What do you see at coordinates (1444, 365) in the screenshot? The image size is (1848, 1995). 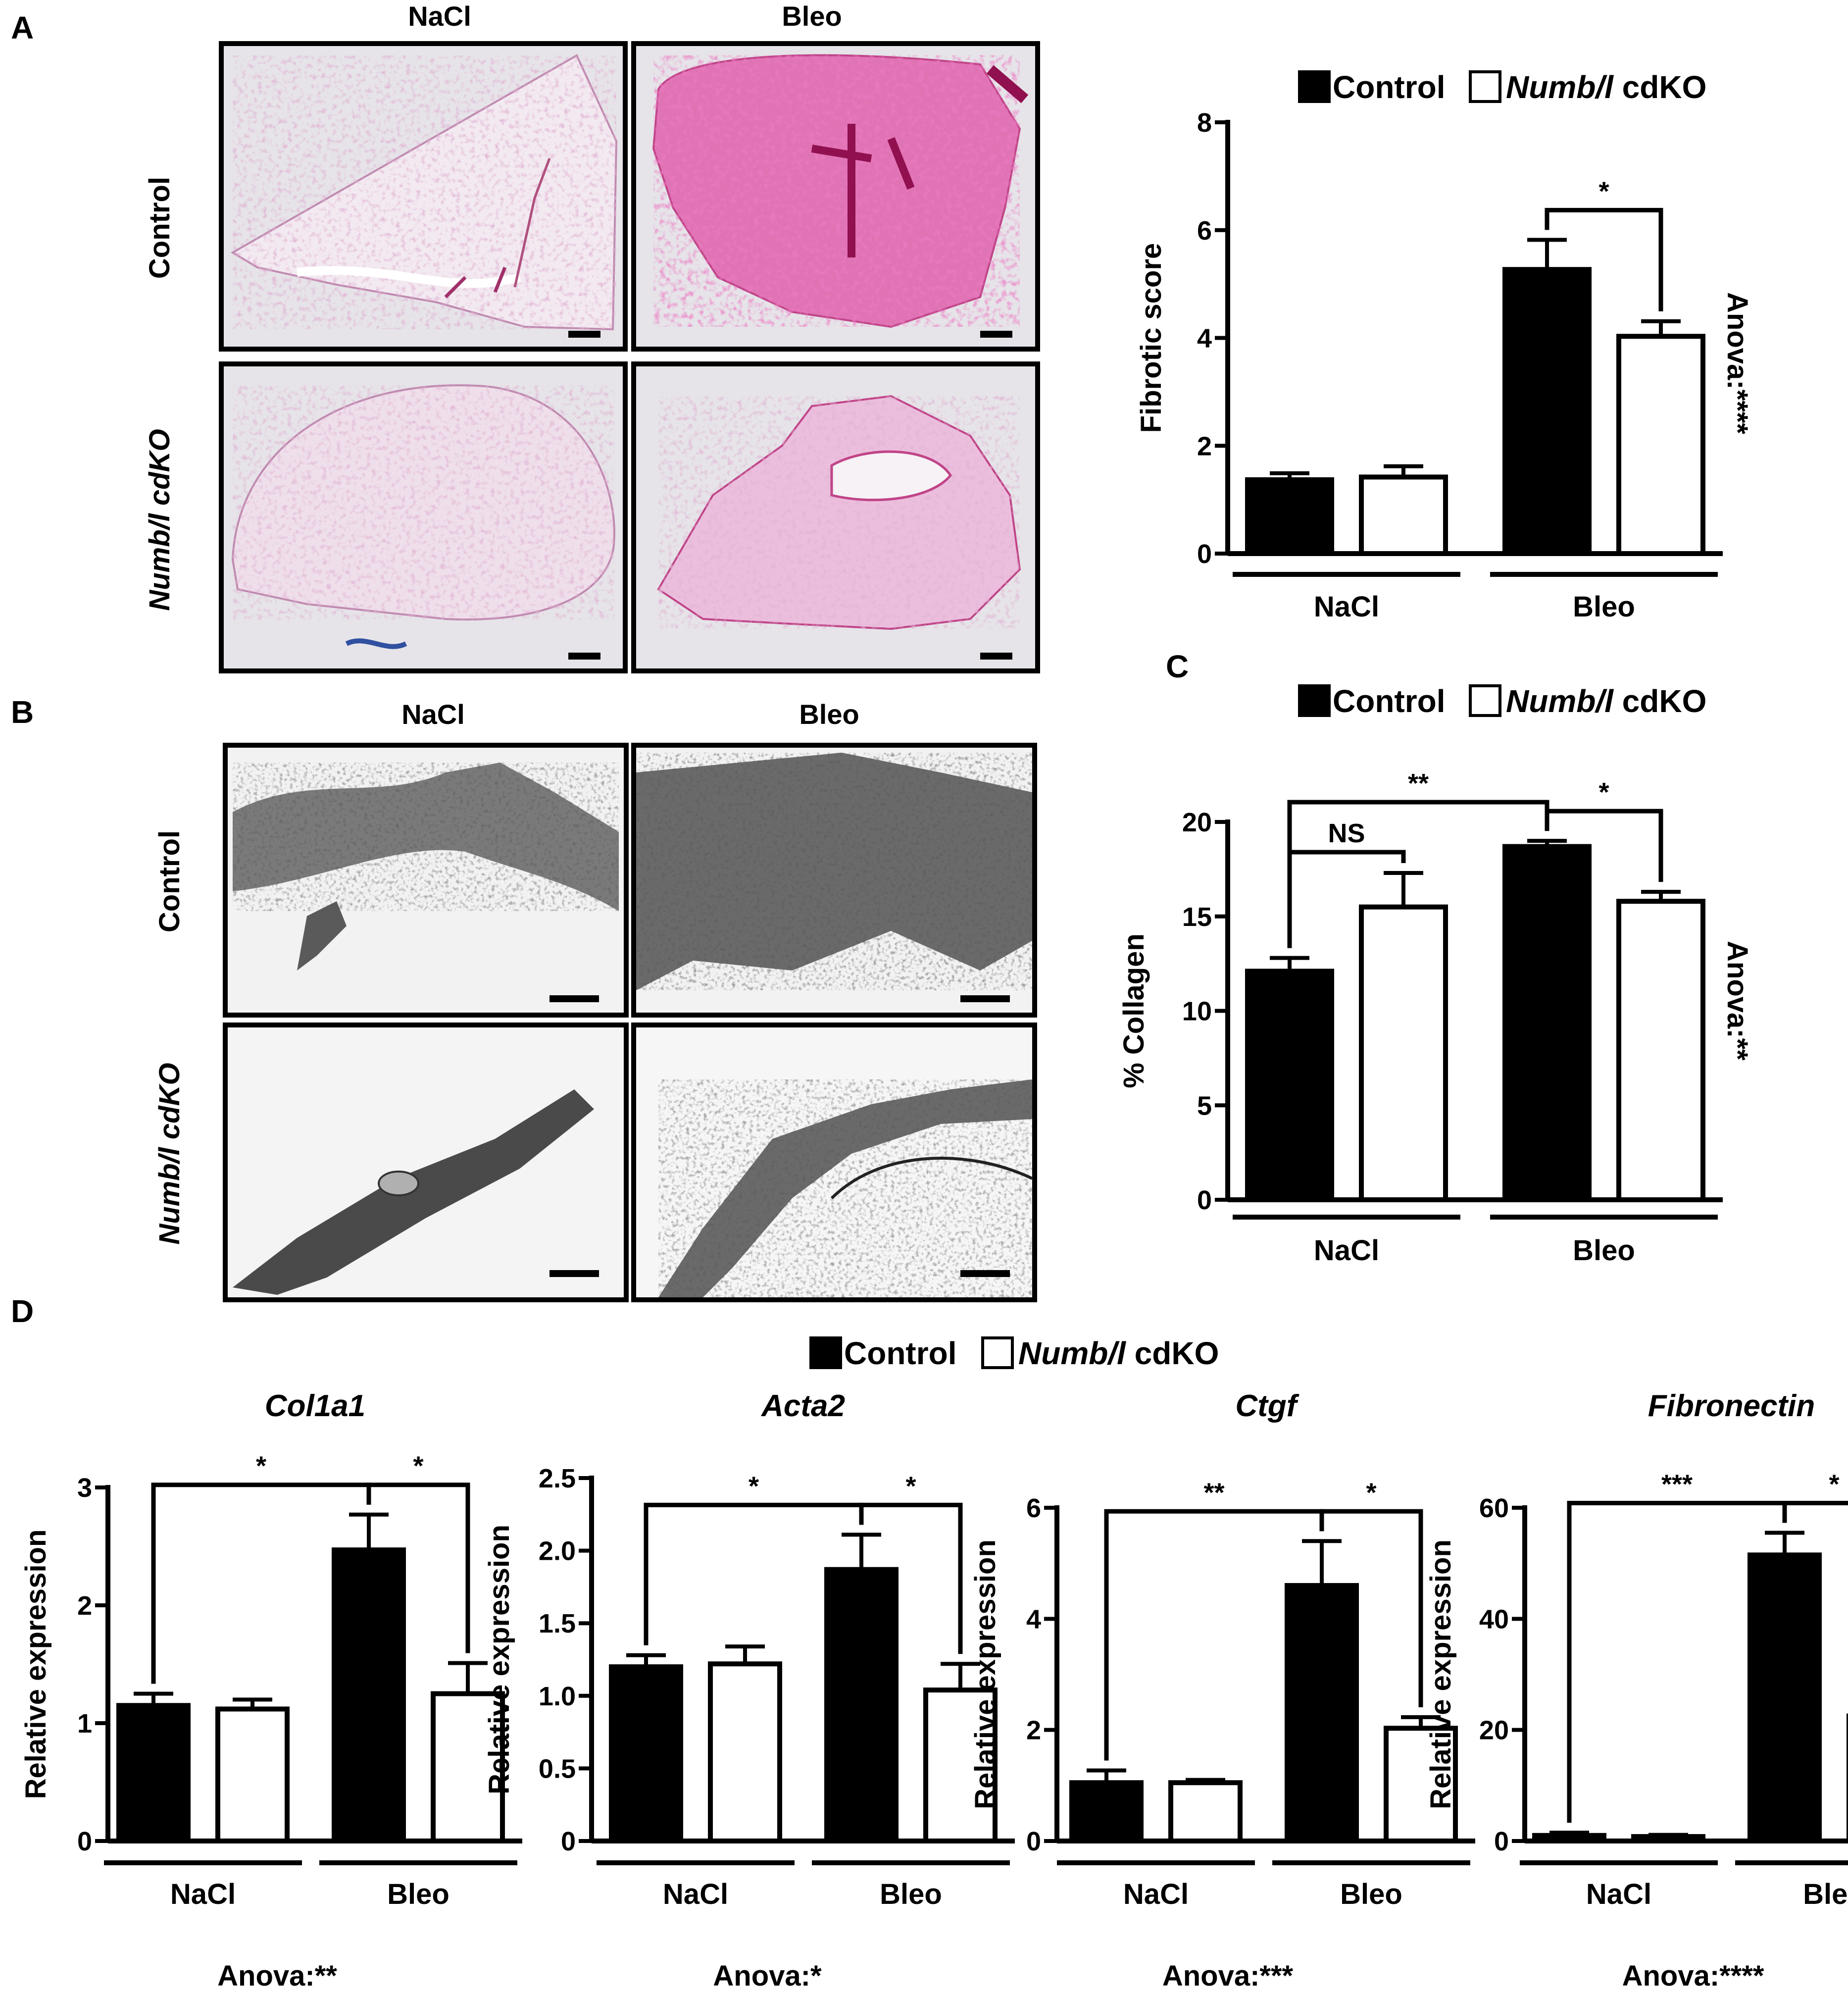 I see `chart-fibrotic-score: 0 2 4 6 8 Fibrotic score NaCl Bleo * Anova:****` at bounding box center [1444, 365].